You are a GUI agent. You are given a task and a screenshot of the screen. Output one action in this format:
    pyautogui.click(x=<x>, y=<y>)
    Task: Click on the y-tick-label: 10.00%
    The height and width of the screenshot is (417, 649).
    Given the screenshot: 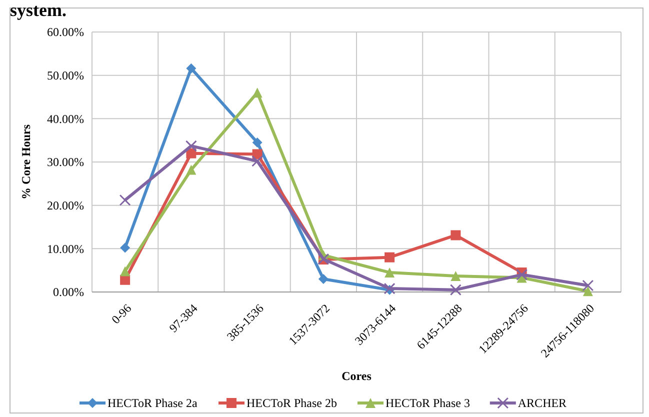 What is the action you would take?
    pyautogui.click(x=65, y=249)
    